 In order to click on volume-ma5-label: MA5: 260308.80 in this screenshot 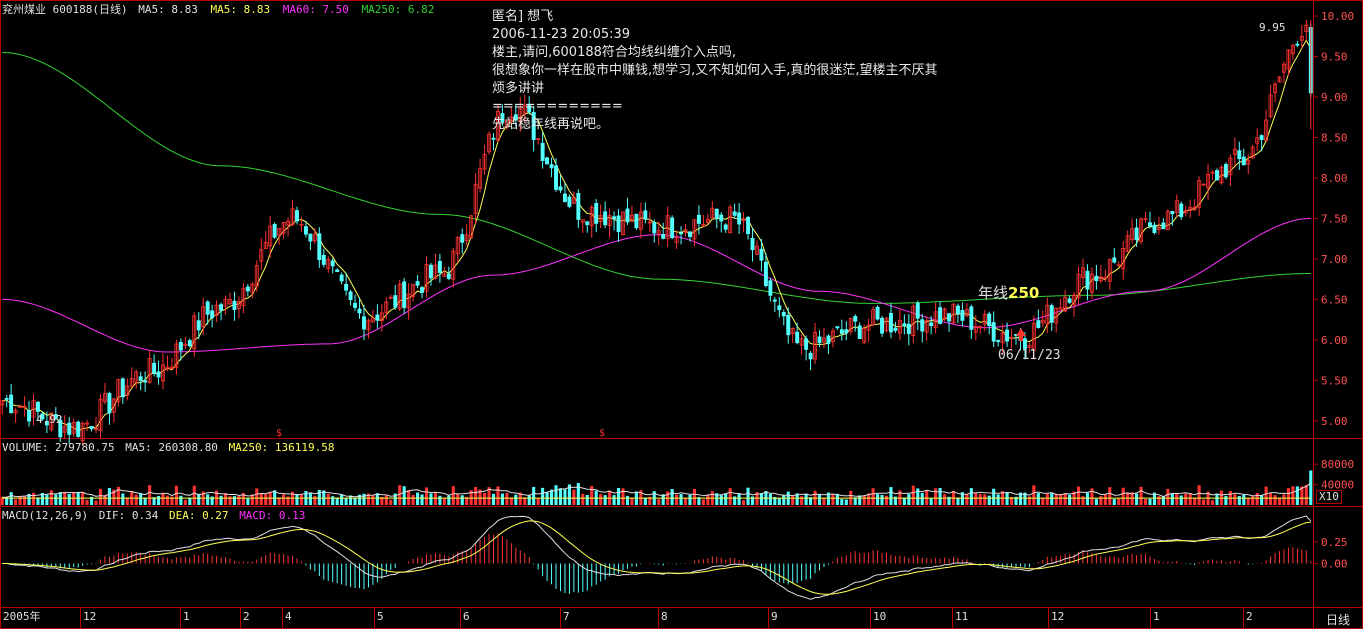, I will do `click(171, 447)`.